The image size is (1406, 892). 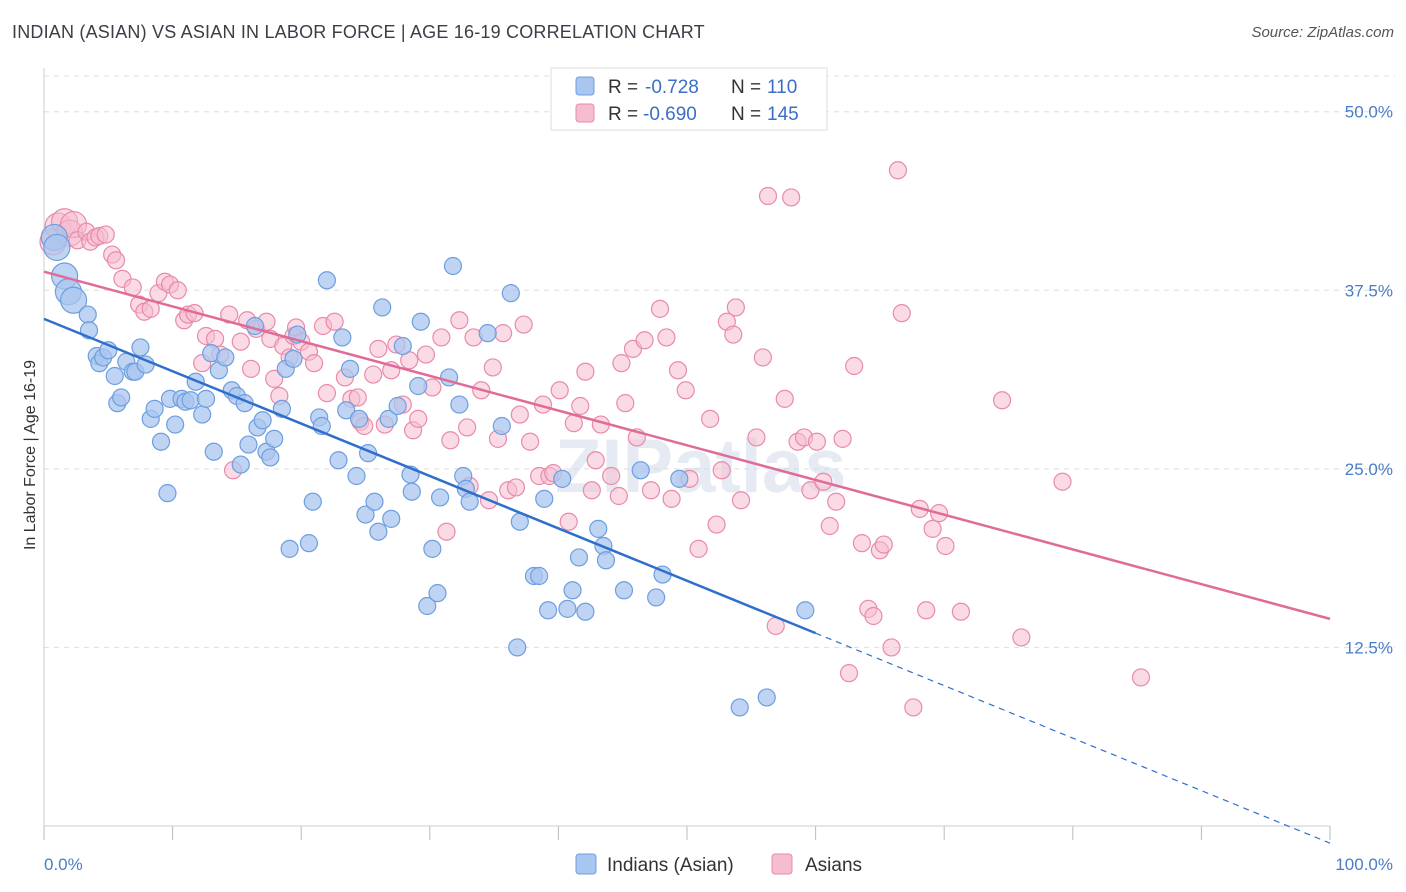 I want to click on legend-swatch-asians, so click(x=782, y=864).